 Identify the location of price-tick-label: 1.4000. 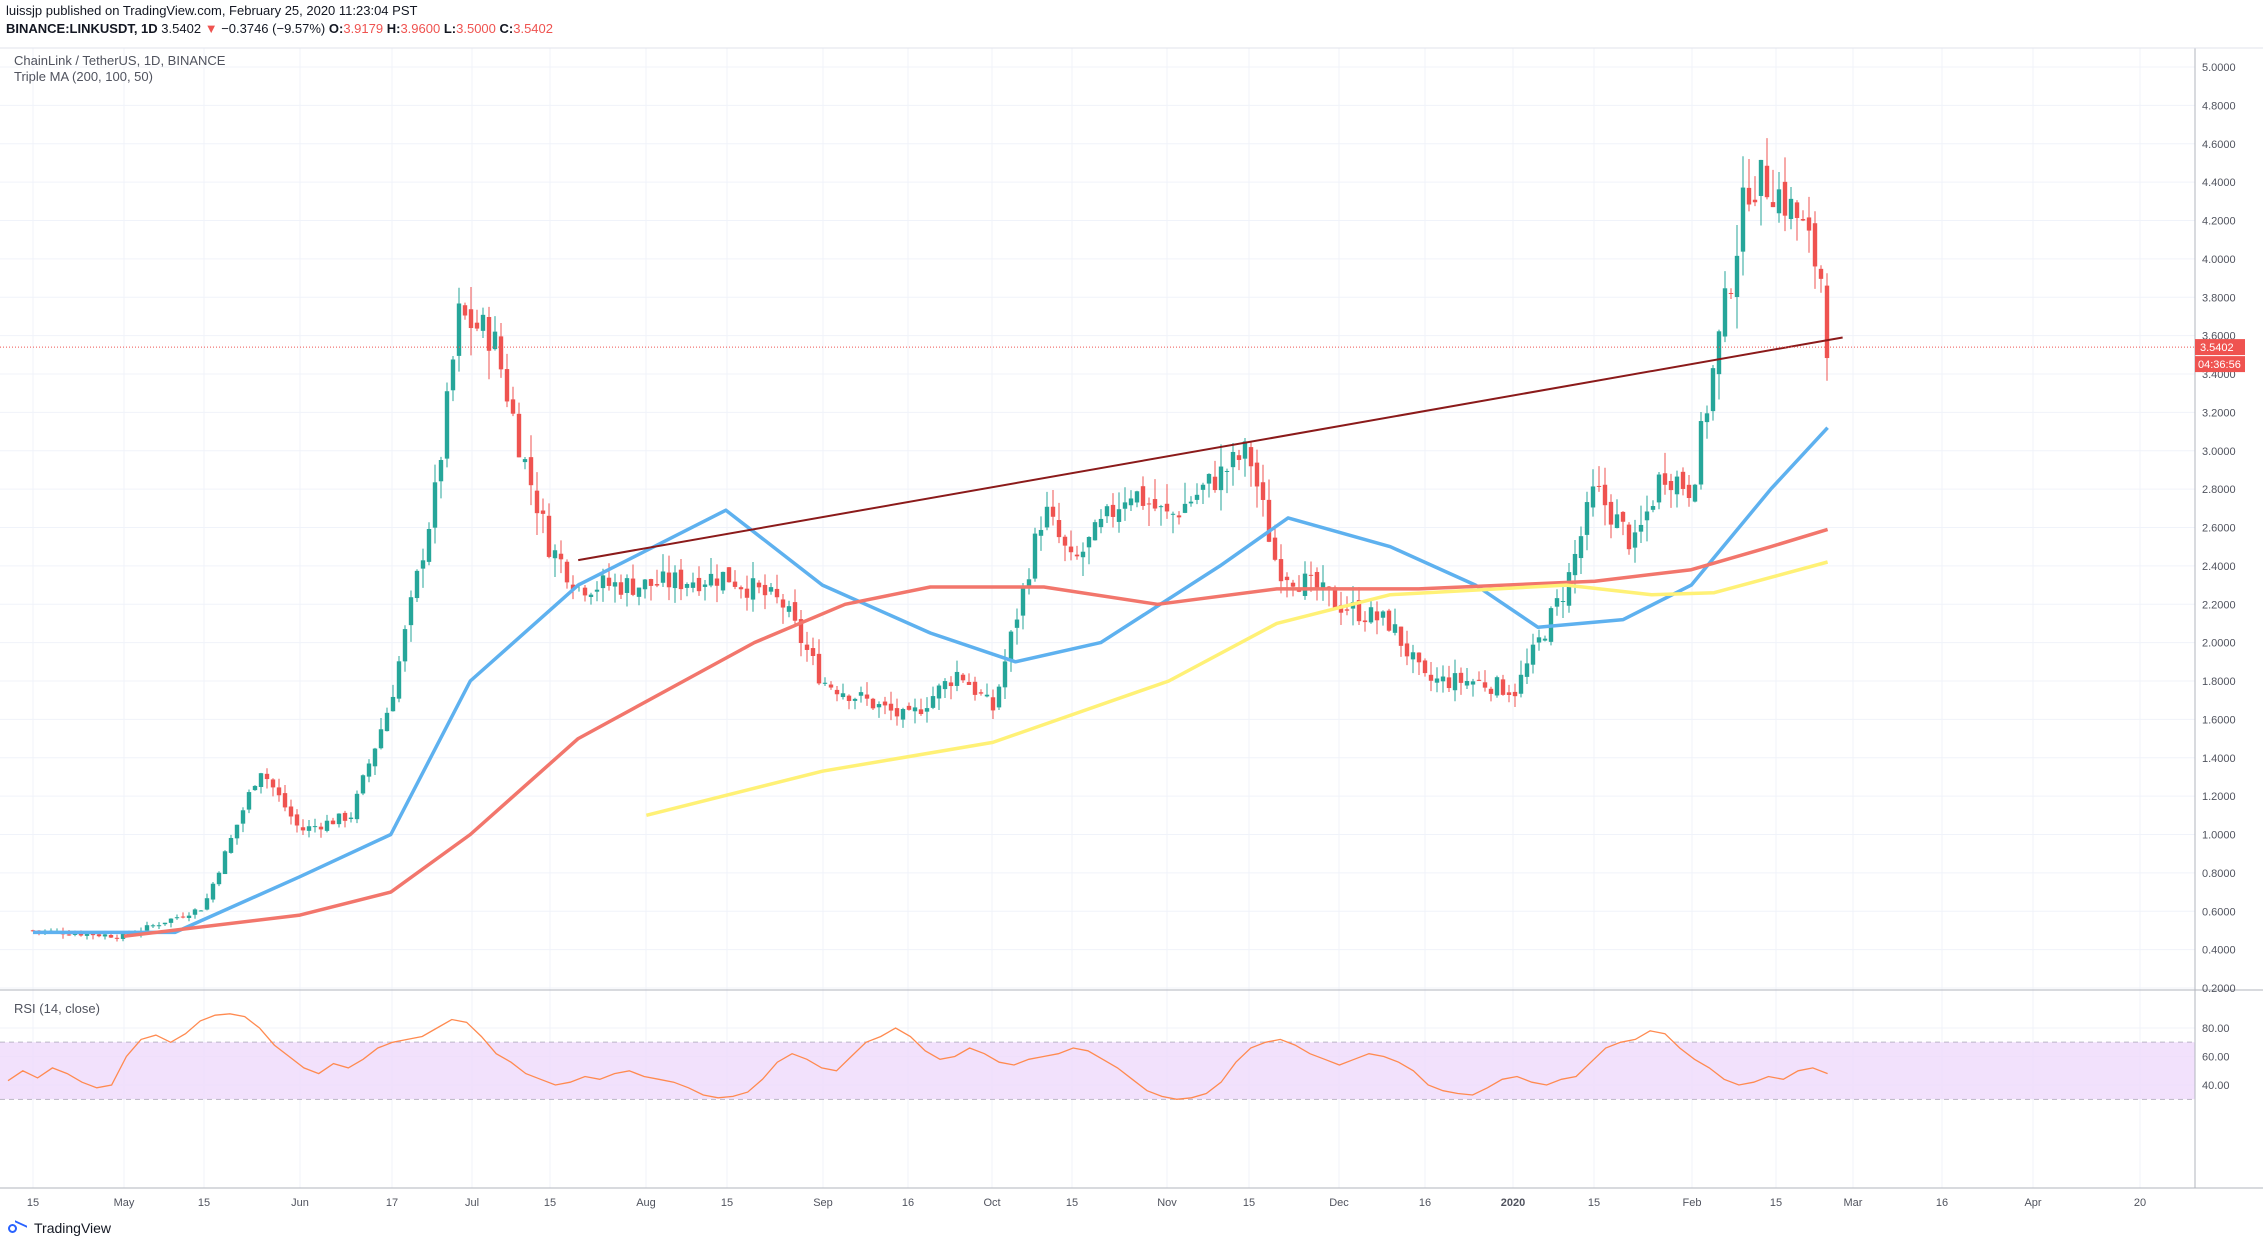
(2219, 759).